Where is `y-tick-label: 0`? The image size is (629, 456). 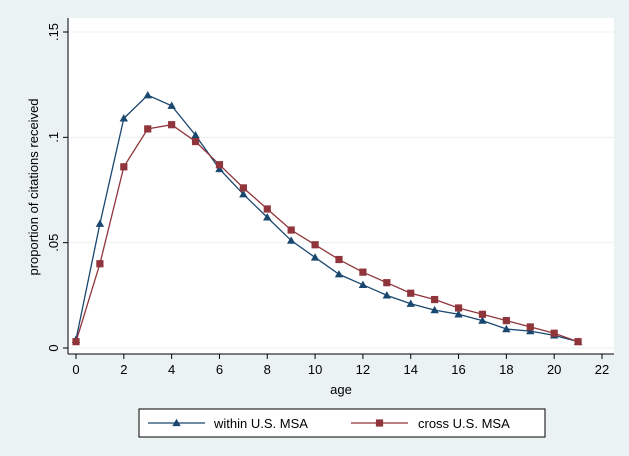 y-tick-label: 0 is located at coordinates (53, 347).